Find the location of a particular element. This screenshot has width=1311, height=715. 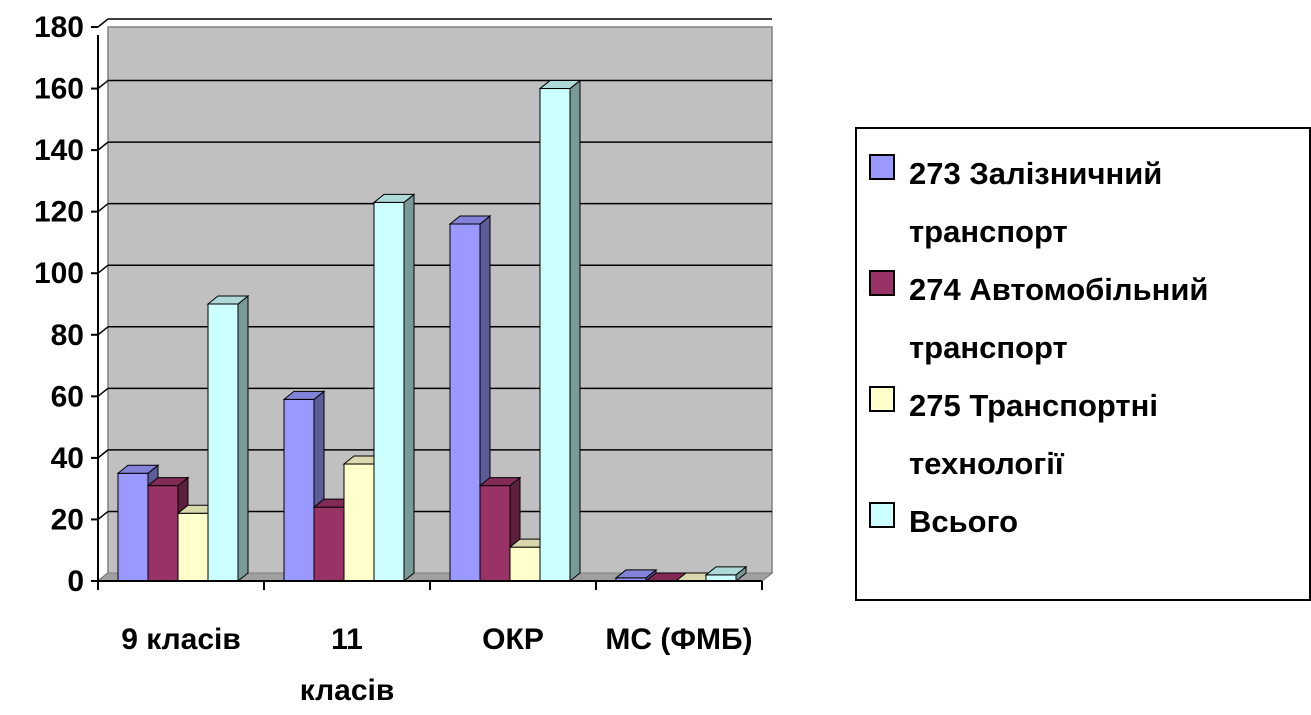

y-tick-label: 160 is located at coordinates (59, 89).